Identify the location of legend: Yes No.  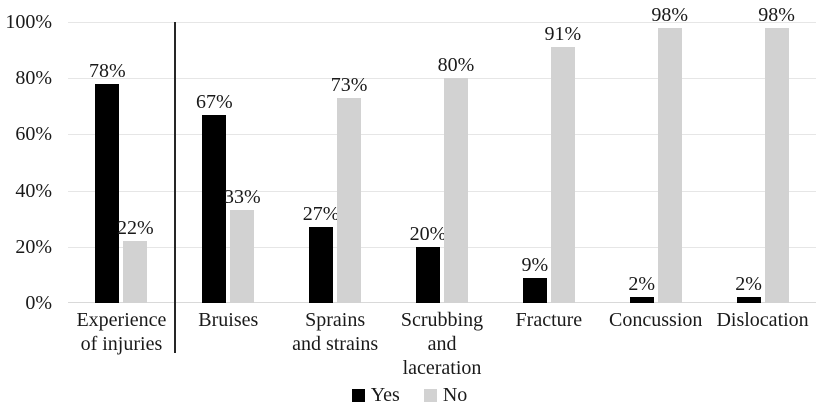
(409, 395).